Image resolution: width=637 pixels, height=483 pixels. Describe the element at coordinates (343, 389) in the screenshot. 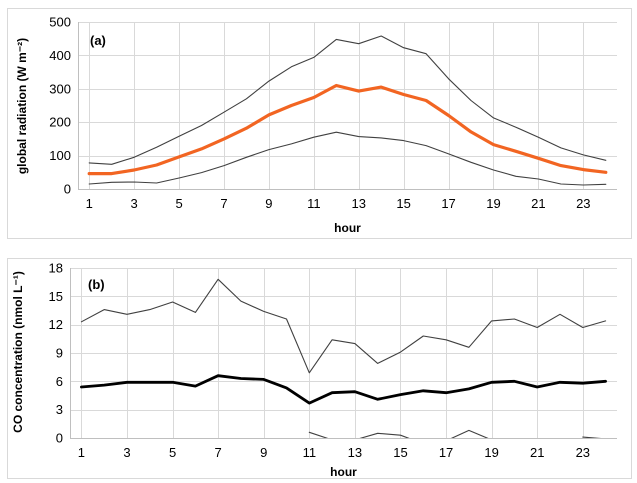

I see `series-line-mean` at that location.